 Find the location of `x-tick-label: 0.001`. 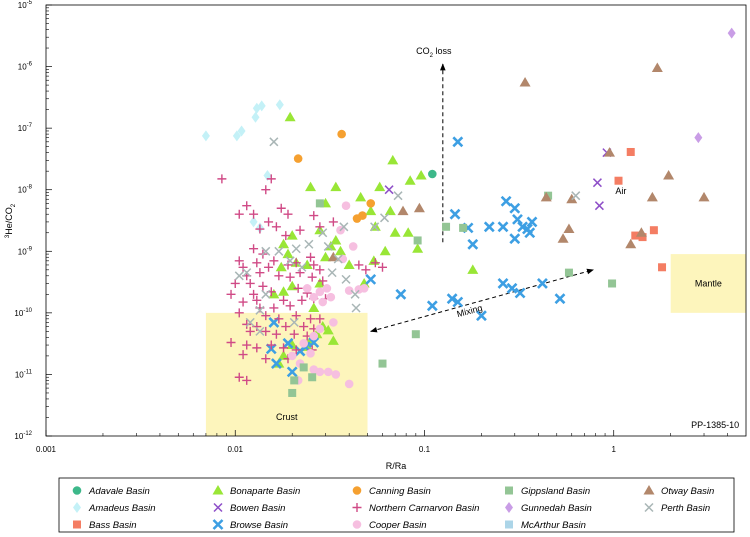

x-tick-label: 0.001 is located at coordinates (46, 449).